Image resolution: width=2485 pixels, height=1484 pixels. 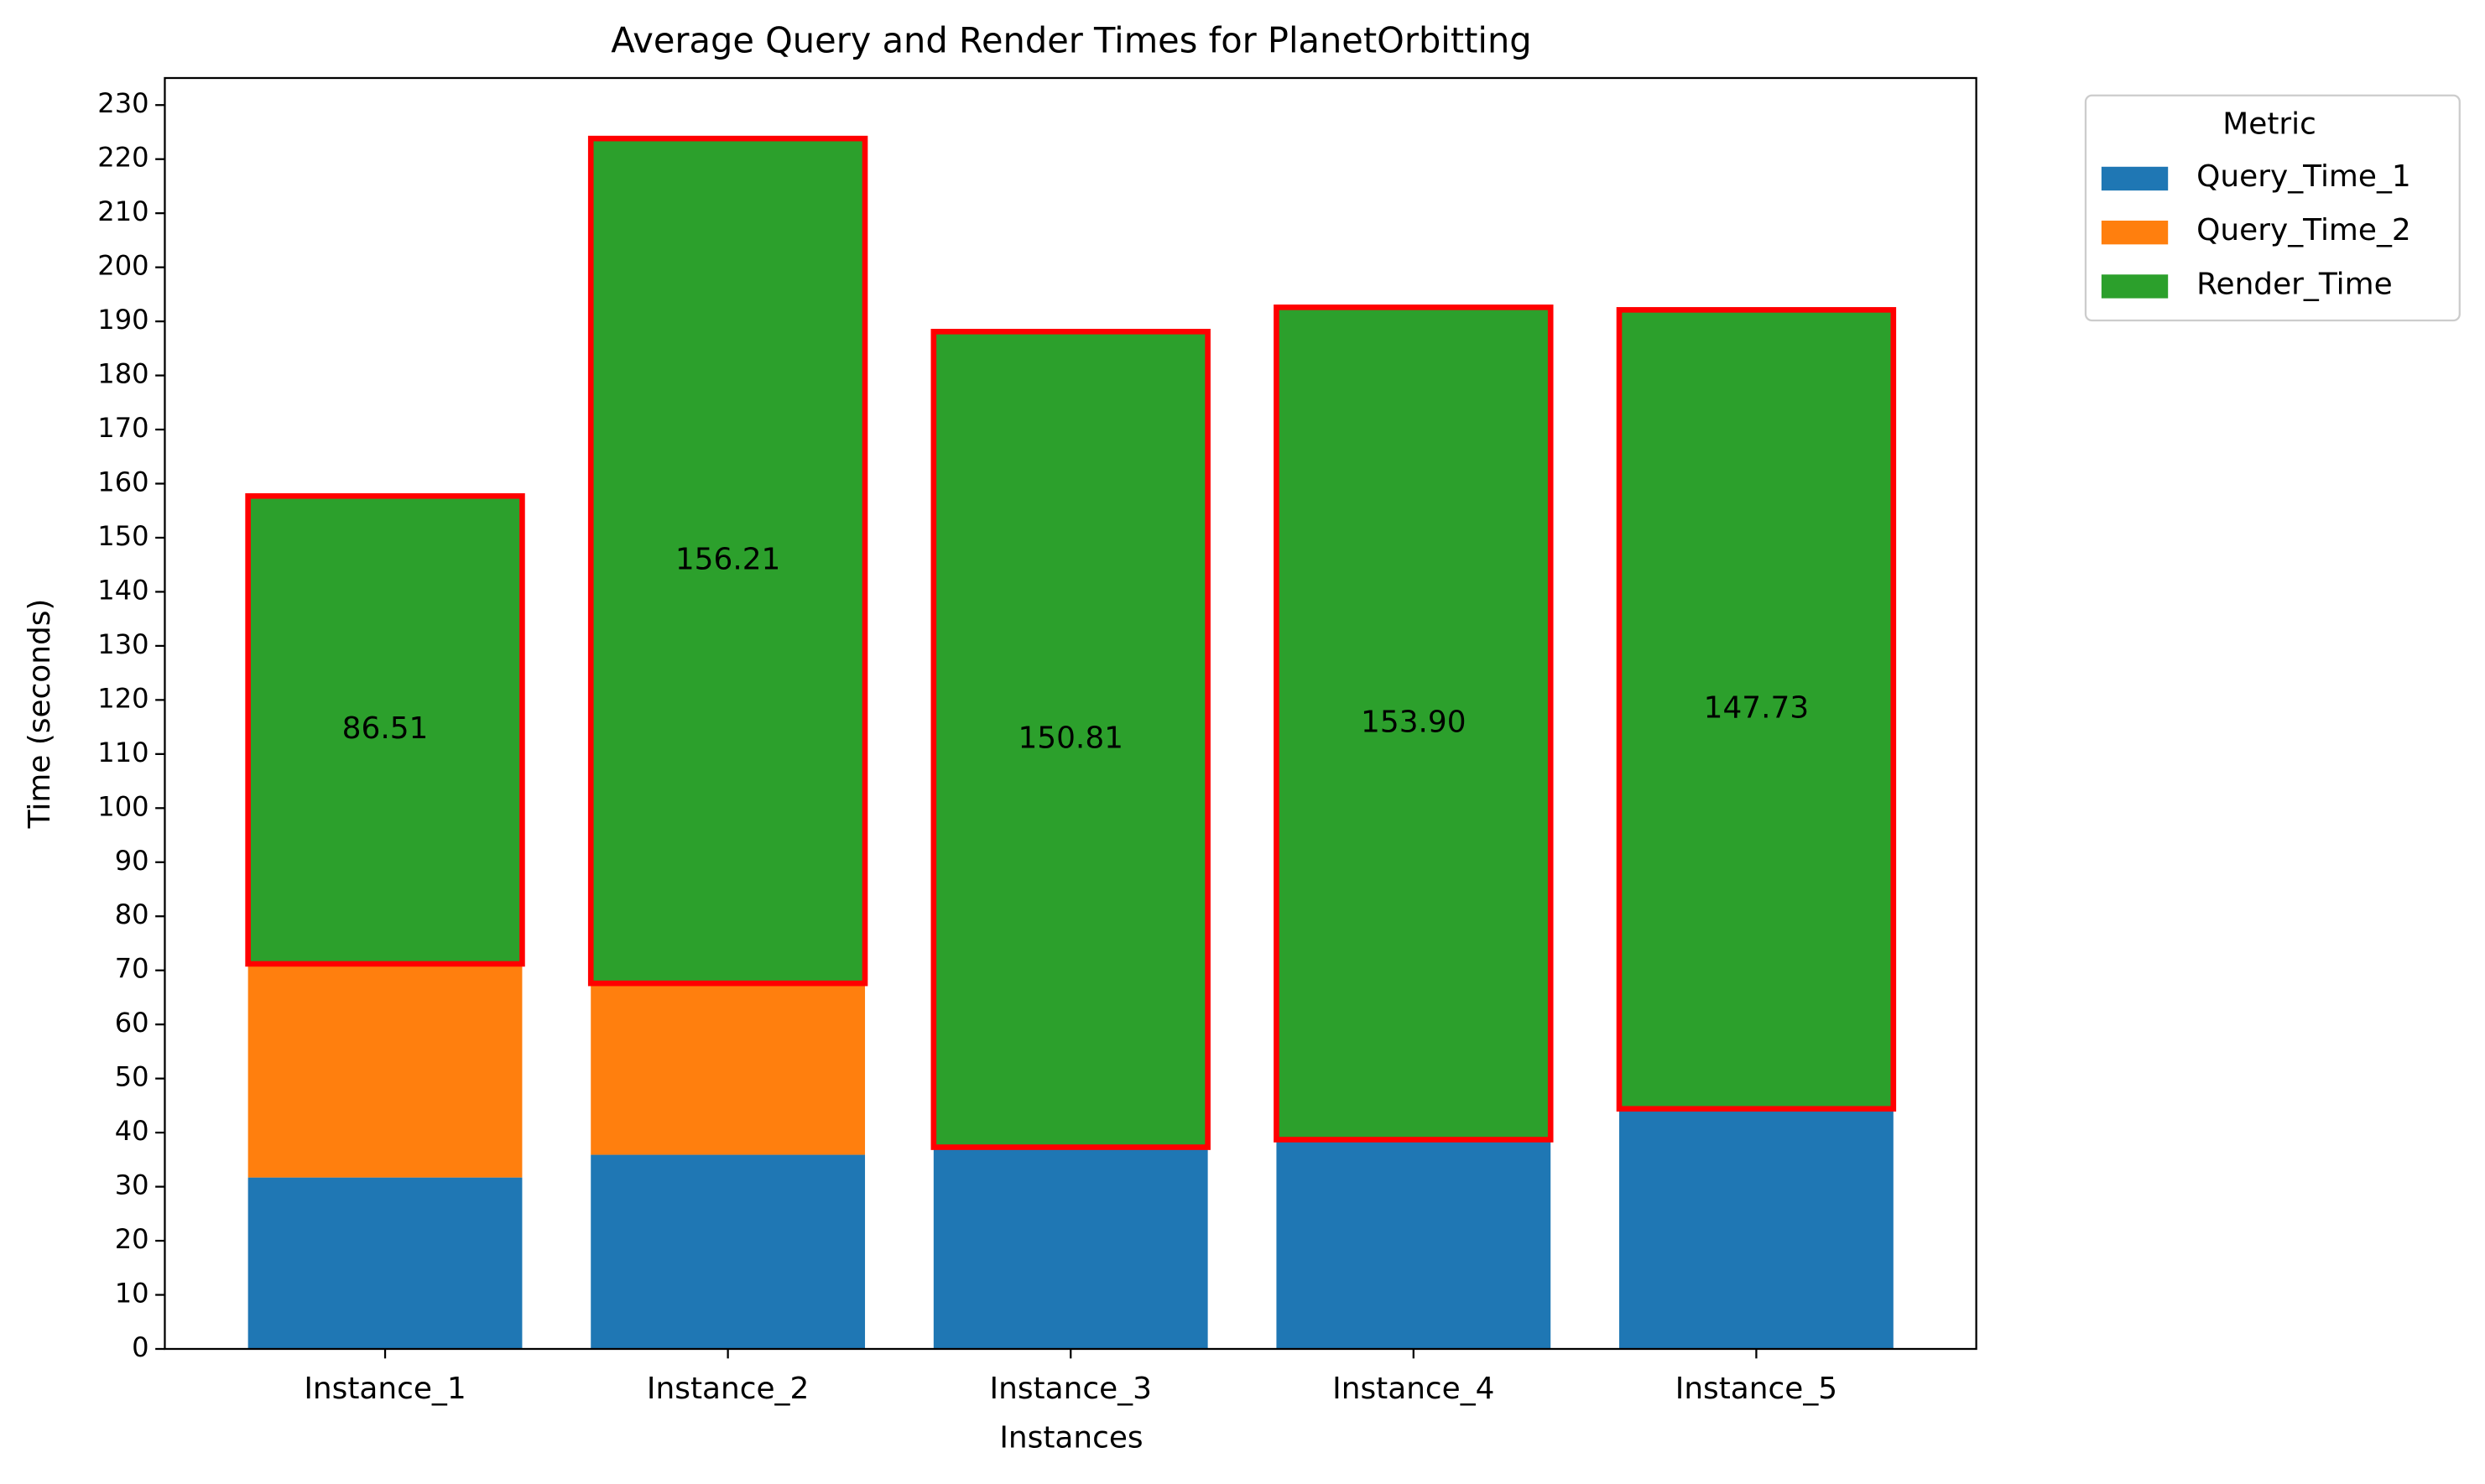 I want to click on x-tick-label: Instance_2, so click(x=728, y=1389).